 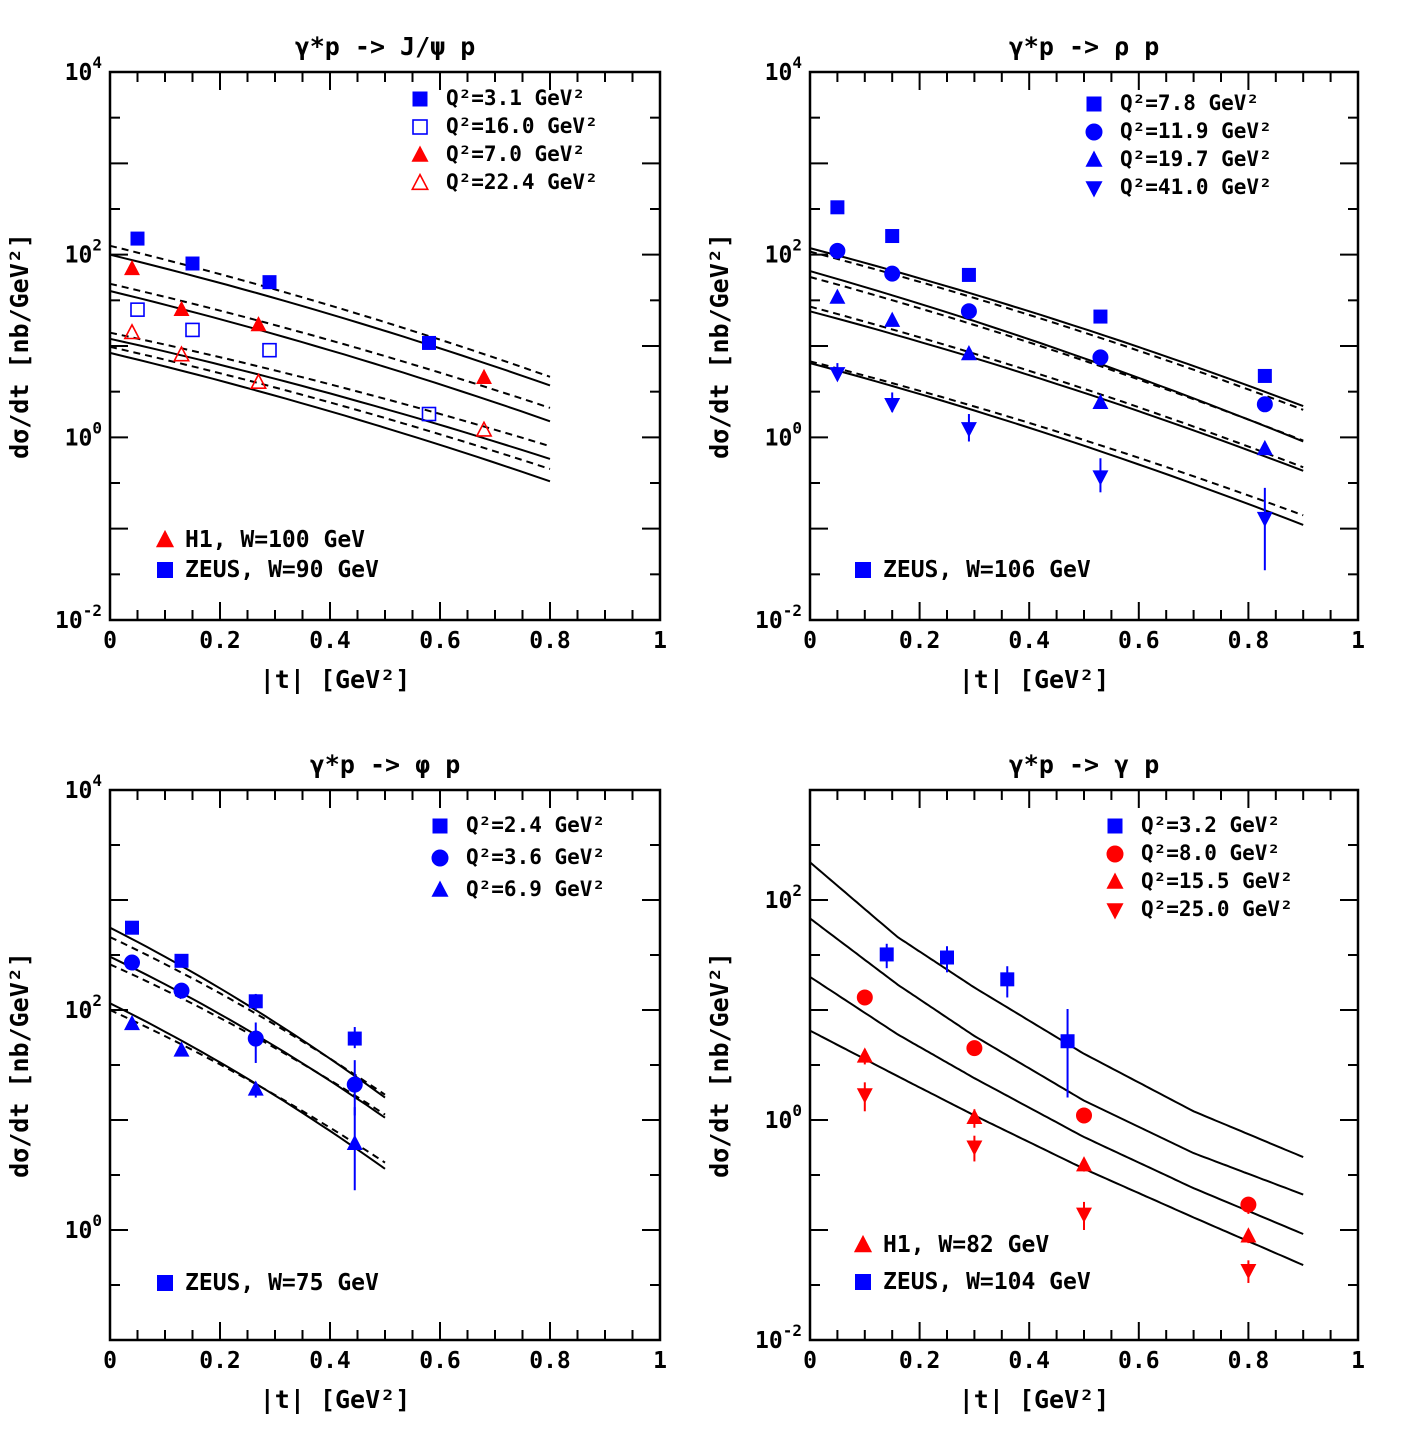 I want to click on legend-label: Q²=16.0 GeV², so click(x=522, y=126).